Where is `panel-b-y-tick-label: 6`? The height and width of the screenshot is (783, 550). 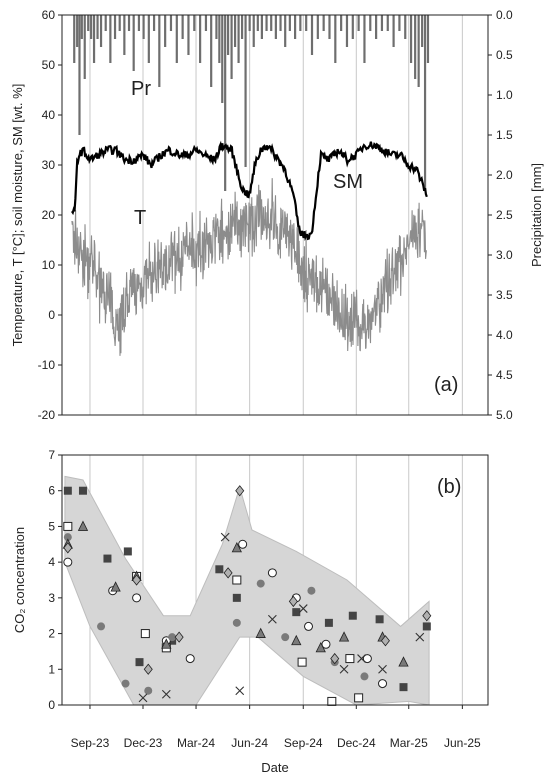
panel-b-y-tick-label: 6 is located at coordinates (51, 491).